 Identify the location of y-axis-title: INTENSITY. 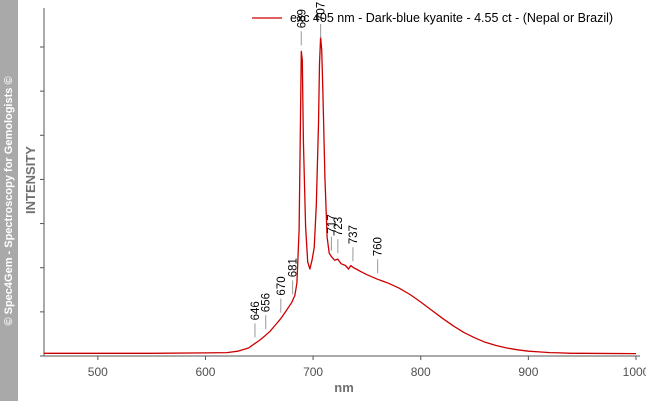
(30, 180).